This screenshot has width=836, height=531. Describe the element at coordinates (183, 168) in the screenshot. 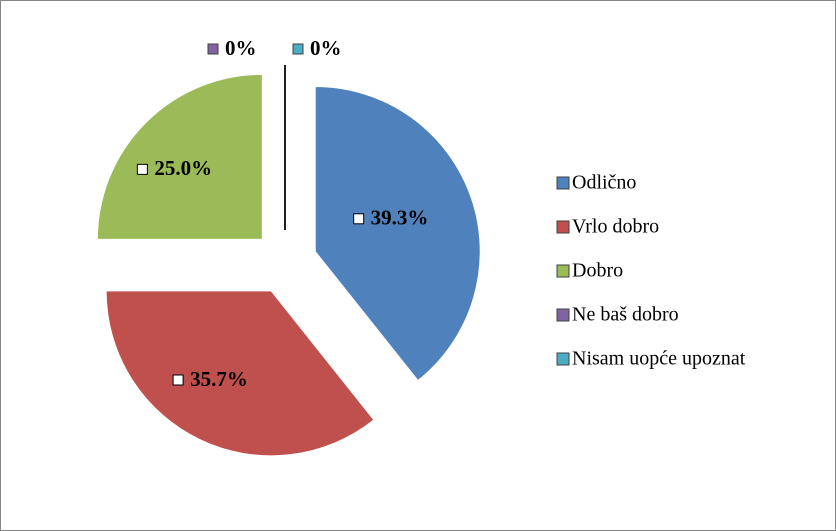

I see `data-label: 25.0%` at that location.